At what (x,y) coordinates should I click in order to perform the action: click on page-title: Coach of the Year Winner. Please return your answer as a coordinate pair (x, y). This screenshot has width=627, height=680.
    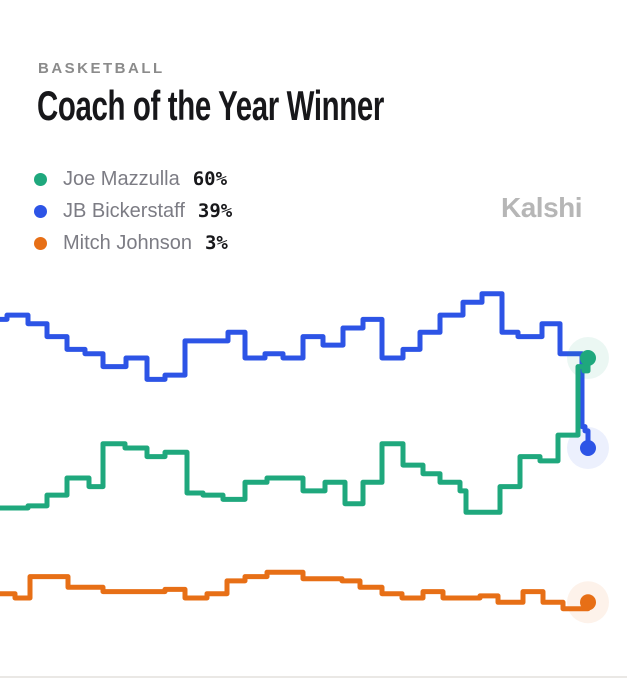
    Looking at the image, I should click on (210, 105).